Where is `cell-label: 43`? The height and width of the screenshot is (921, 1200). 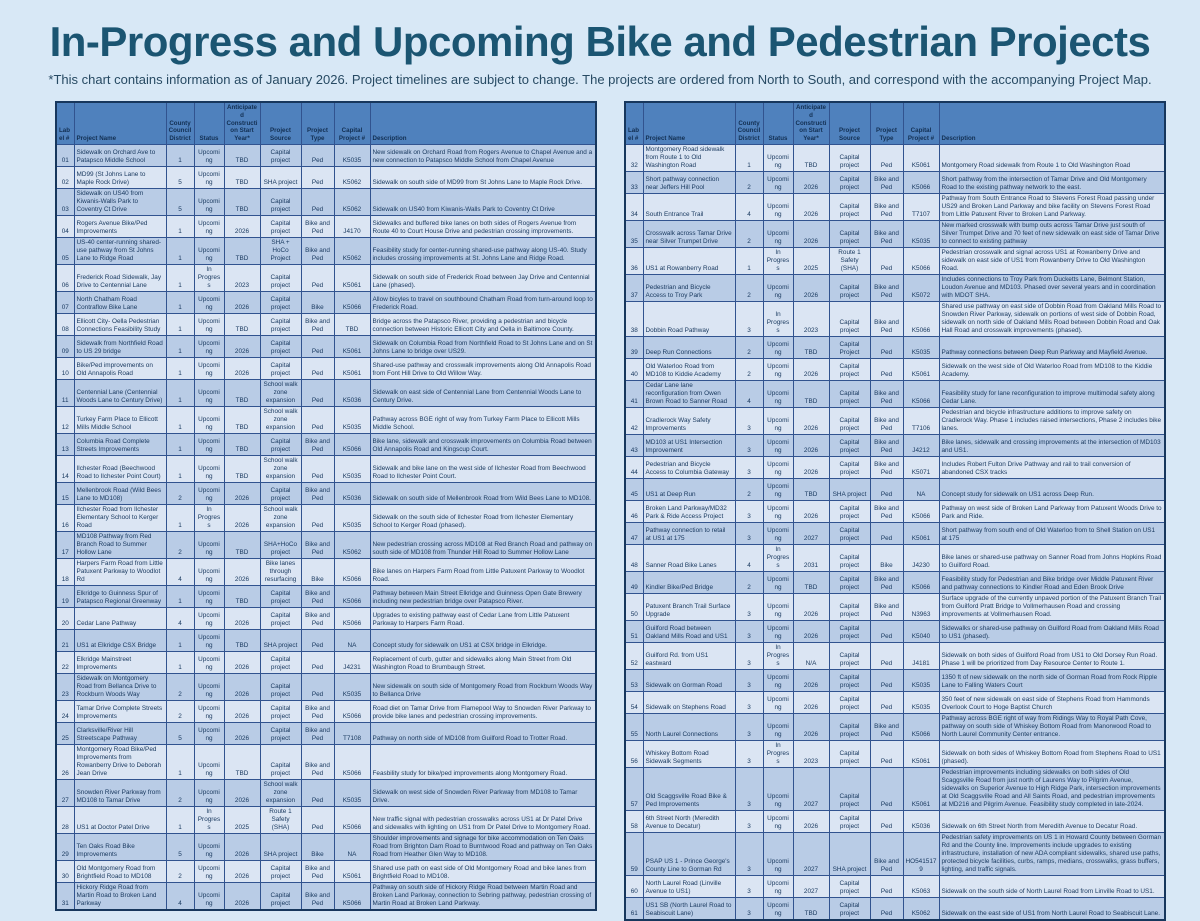
cell-label: 43 is located at coordinates (634, 445).